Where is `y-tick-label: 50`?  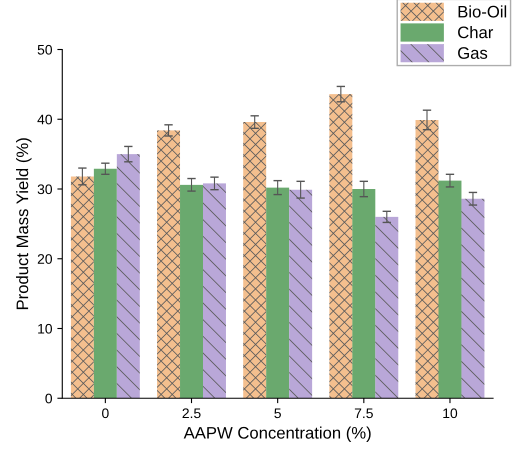
y-tick-label: 50 is located at coordinates (45, 49).